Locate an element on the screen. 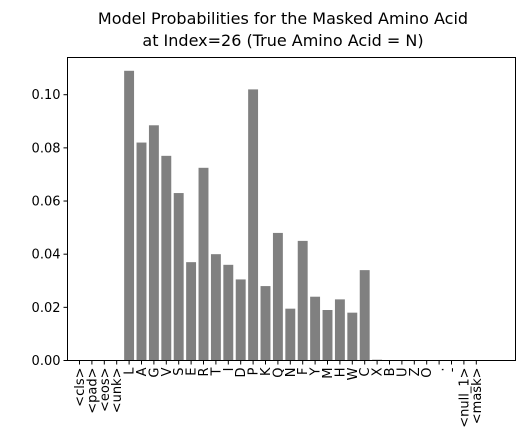 The image size is (525, 445). chart-title-line-2: at Index=26 (True Amino Acid = N) is located at coordinates (282, 40).